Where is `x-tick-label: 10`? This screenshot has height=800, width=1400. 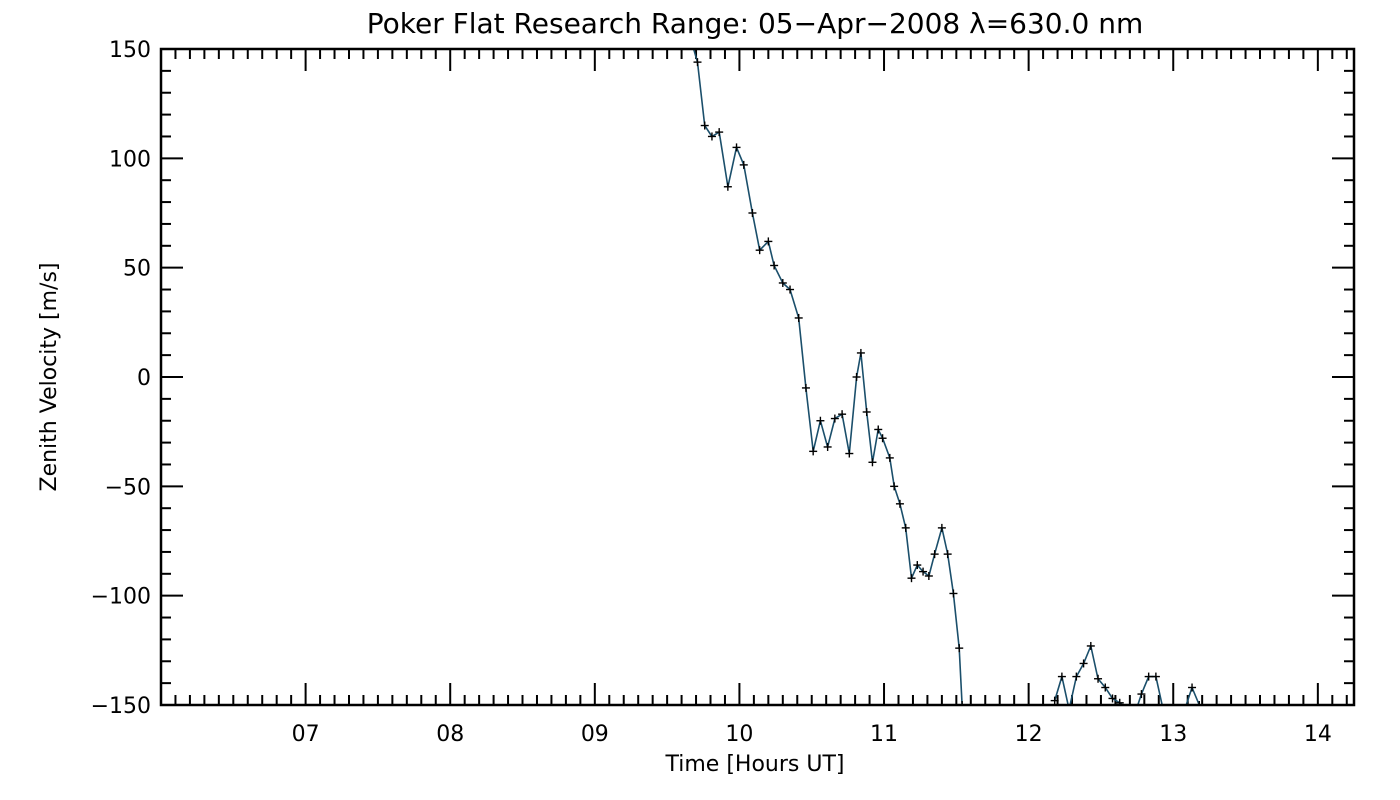 x-tick-label: 10 is located at coordinates (739, 734).